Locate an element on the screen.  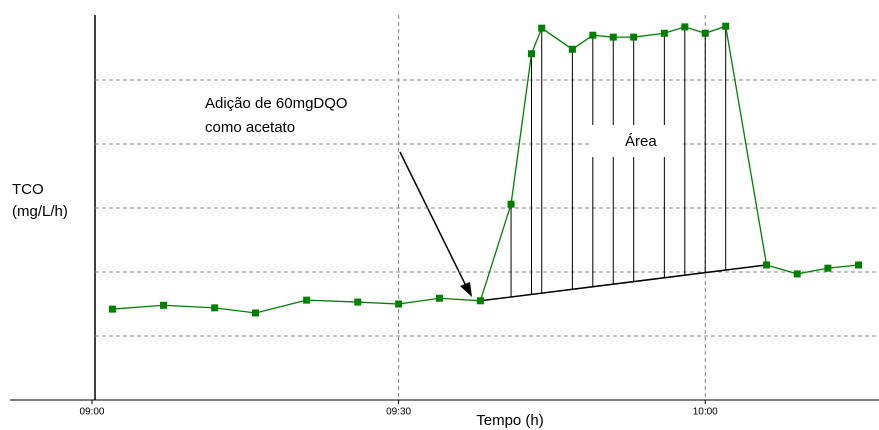
arrow is located at coordinates (434, 221).